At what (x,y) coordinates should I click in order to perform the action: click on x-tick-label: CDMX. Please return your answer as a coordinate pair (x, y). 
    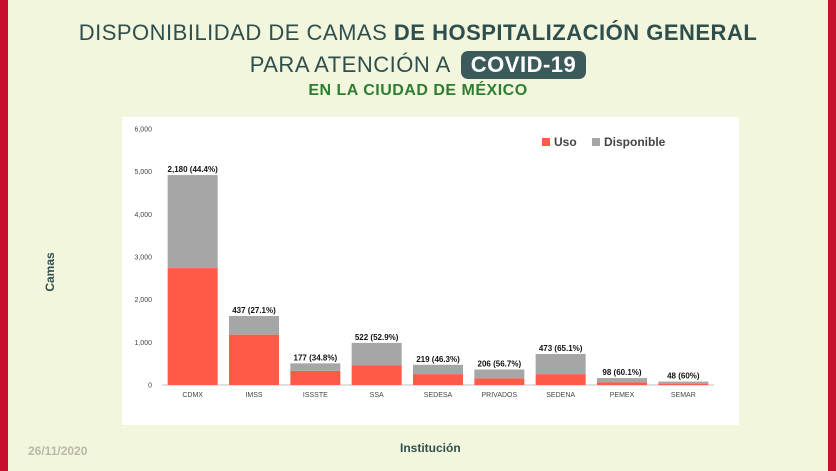
    Looking at the image, I should click on (192, 395).